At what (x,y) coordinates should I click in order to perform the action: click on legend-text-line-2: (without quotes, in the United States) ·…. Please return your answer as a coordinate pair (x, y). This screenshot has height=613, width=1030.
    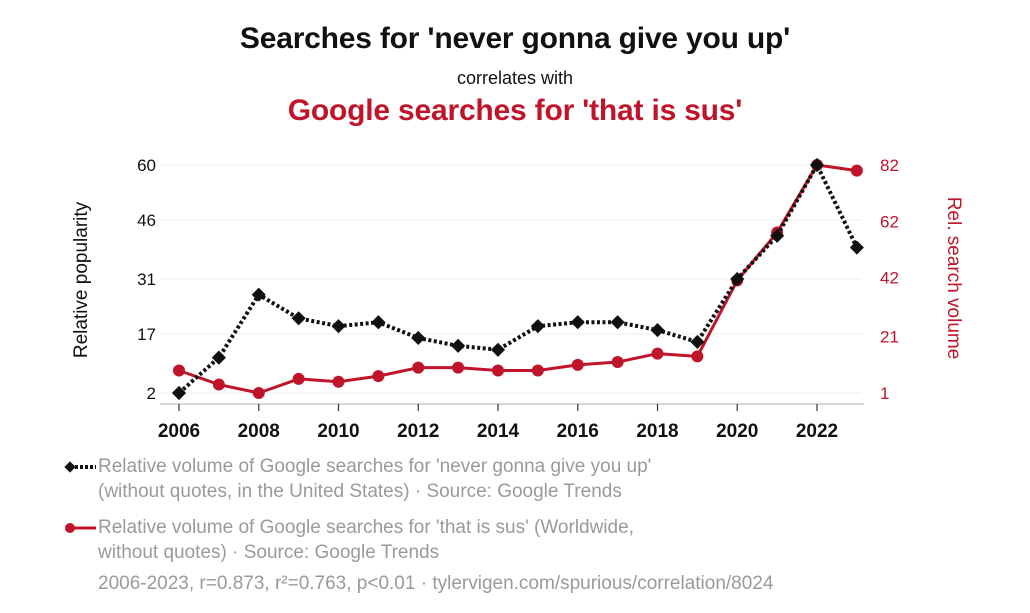
    Looking at the image, I should click on (360, 491).